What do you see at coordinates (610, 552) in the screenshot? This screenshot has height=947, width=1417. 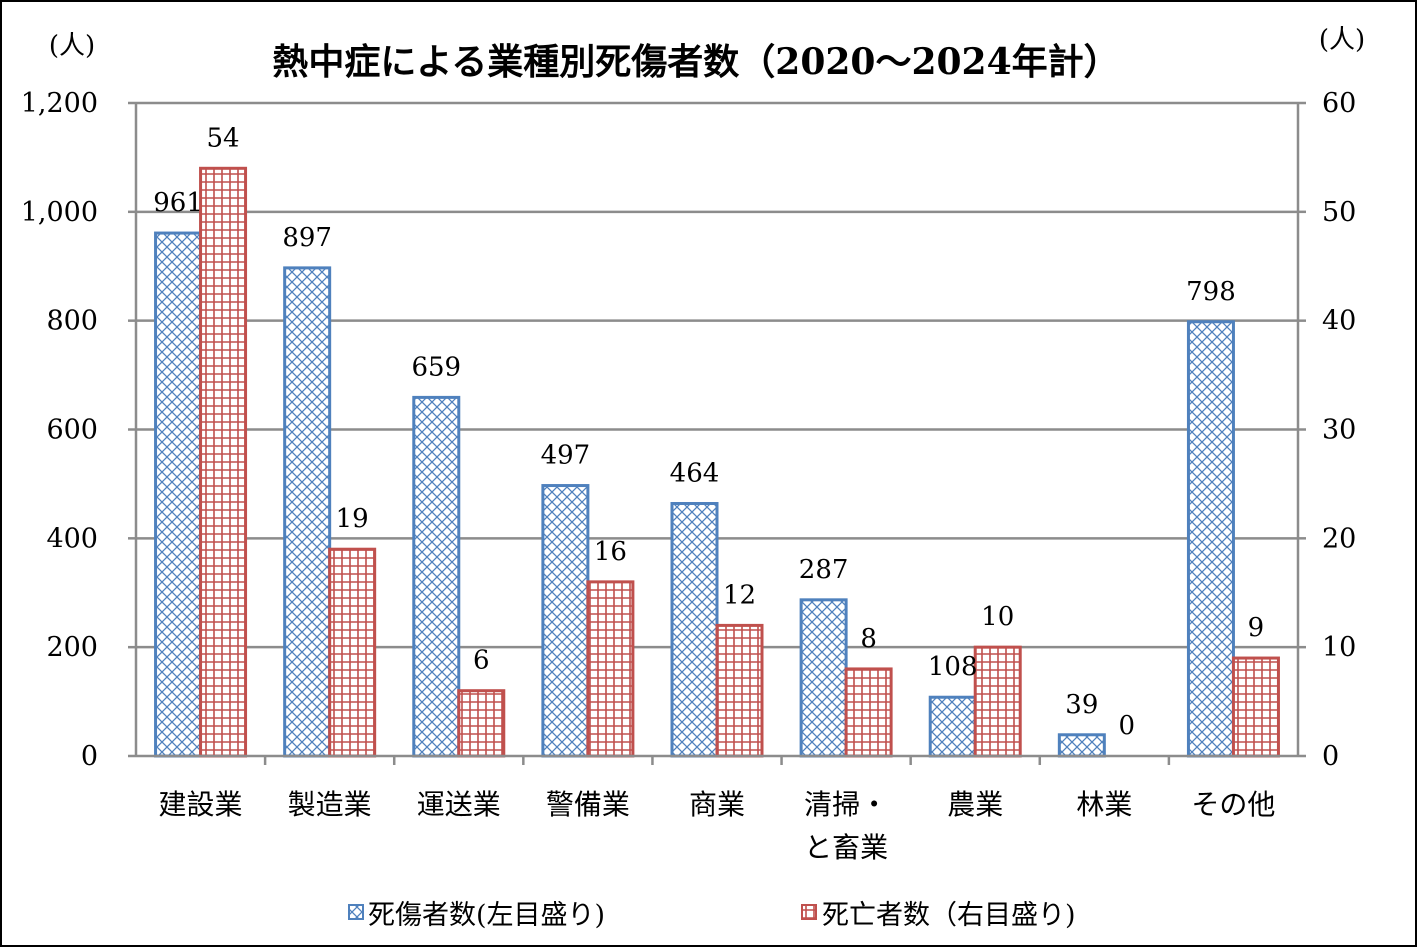 I see `data-label-deaths: 16` at bounding box center [610, 552].